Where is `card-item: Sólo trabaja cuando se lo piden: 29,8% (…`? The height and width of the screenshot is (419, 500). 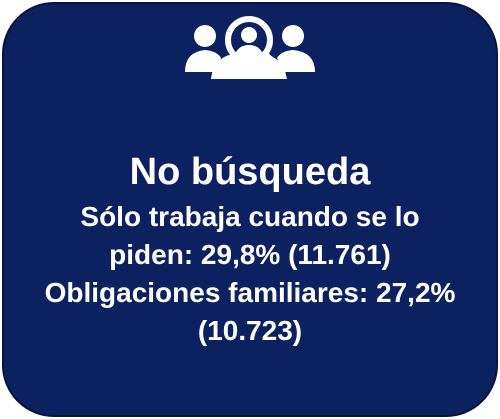
card-item: Sólo trabaja cuando se lo piden: 29,8% (… is located at coordinates (250, 235).